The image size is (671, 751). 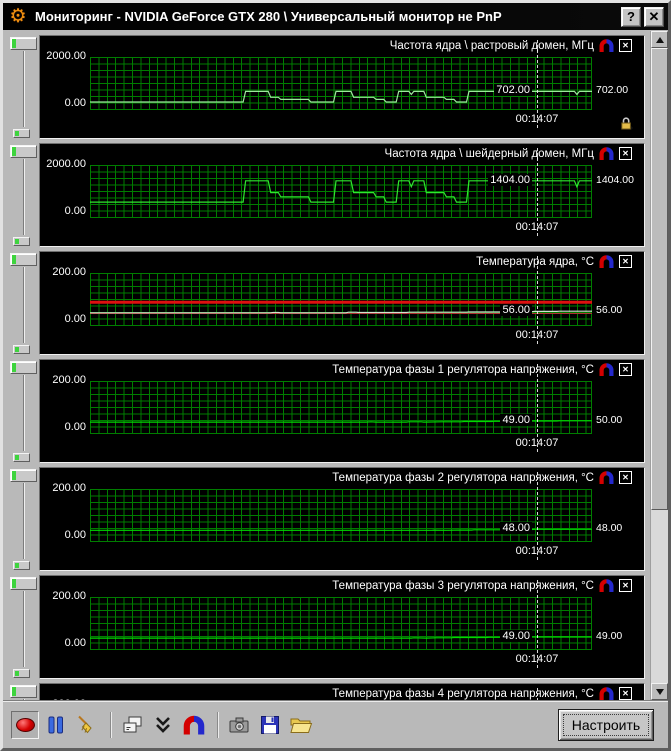 What do you see at coordinates (554, 261) in the screenshot?
I see `graph-header: Температура ядра, °C ✕` at bounding box center [554, 261].